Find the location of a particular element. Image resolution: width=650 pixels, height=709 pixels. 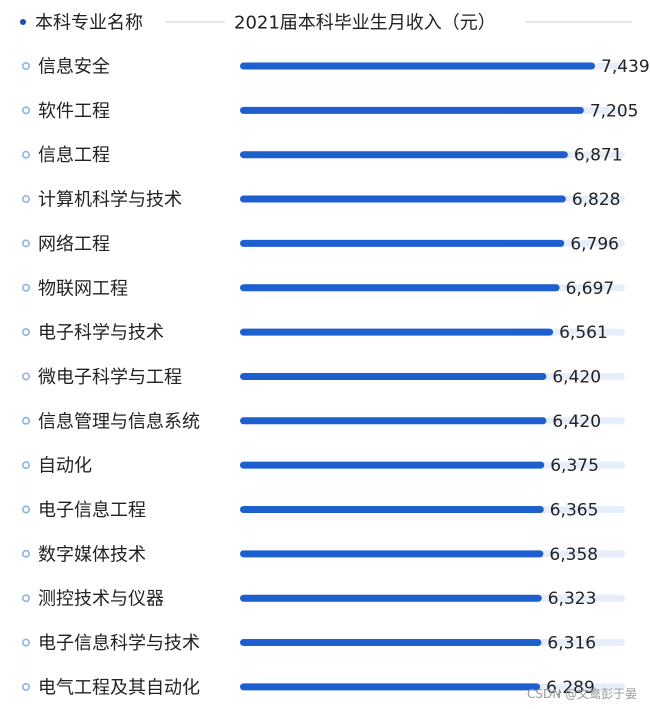

chart-row: 电子信息科学与技术 6,316 is located at coordinates (323, 643).